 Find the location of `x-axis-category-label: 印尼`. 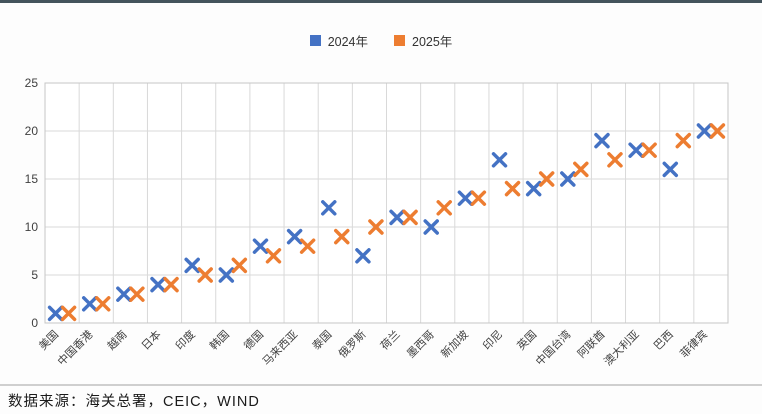

x-axis-category-label: 印尼 is located at coordinates (492, 340).